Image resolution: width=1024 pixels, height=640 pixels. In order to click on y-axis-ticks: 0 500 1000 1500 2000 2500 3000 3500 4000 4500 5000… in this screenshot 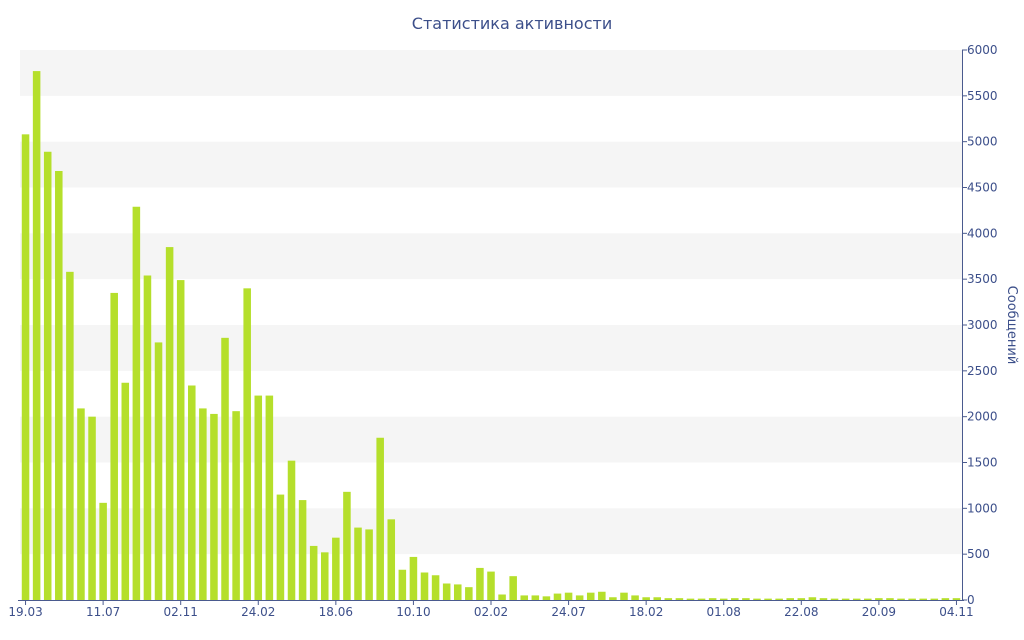, I will do `click(980, 325)`.